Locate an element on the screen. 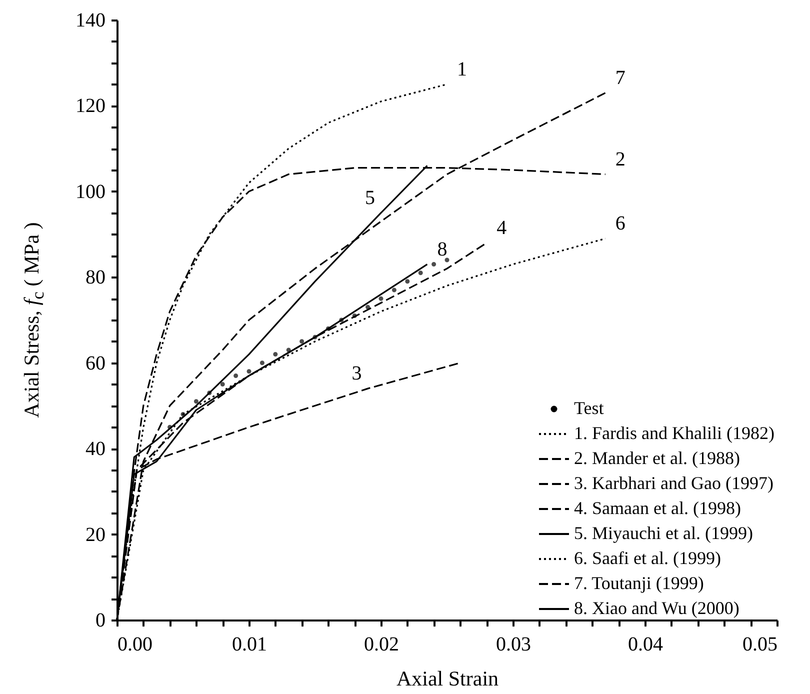  annotation: 7 is located at coordinates (620, 77).